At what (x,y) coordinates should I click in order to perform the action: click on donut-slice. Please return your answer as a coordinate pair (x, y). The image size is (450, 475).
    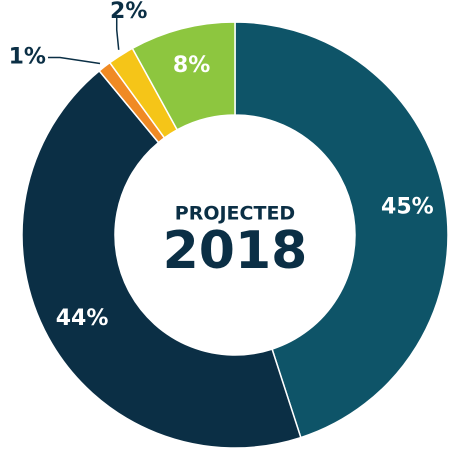
    Looking at the image, I should click on (183, 76).